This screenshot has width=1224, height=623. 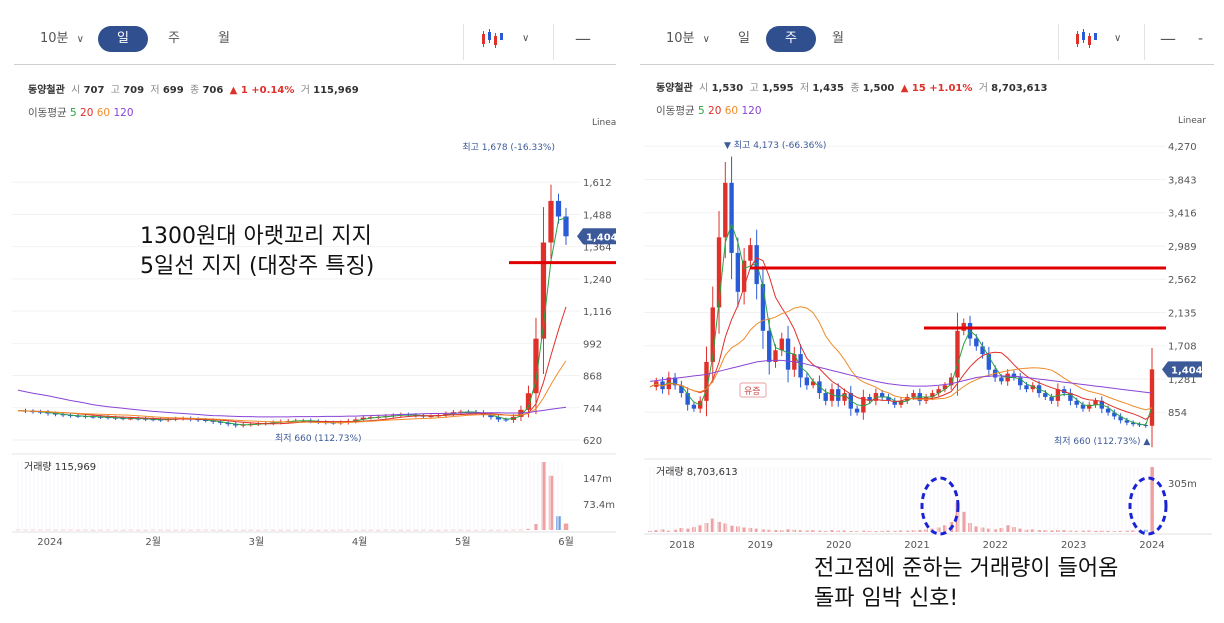 I want to click on chart-toolbar: 10분 ∨ 일 주 월 ∨ — -, so click(x=930, y=42).